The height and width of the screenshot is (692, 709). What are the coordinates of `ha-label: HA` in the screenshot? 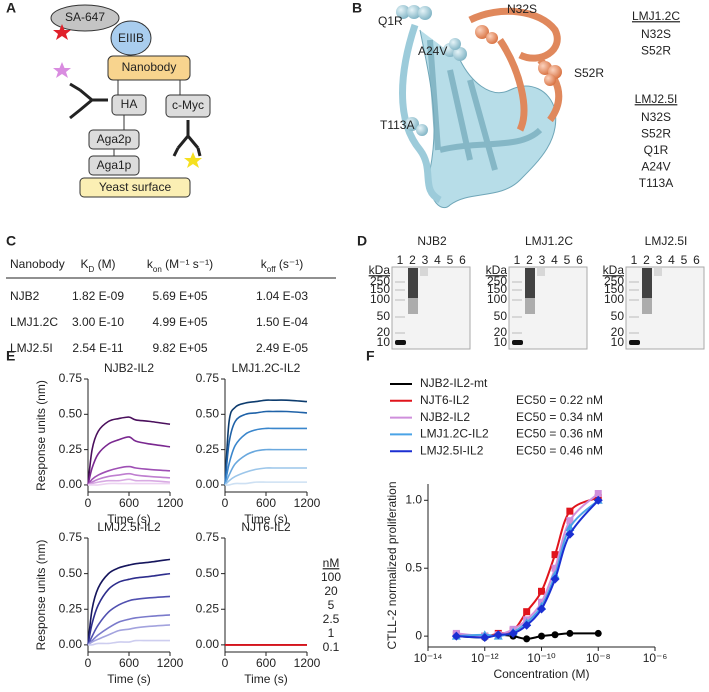 It's located at (129, 104).